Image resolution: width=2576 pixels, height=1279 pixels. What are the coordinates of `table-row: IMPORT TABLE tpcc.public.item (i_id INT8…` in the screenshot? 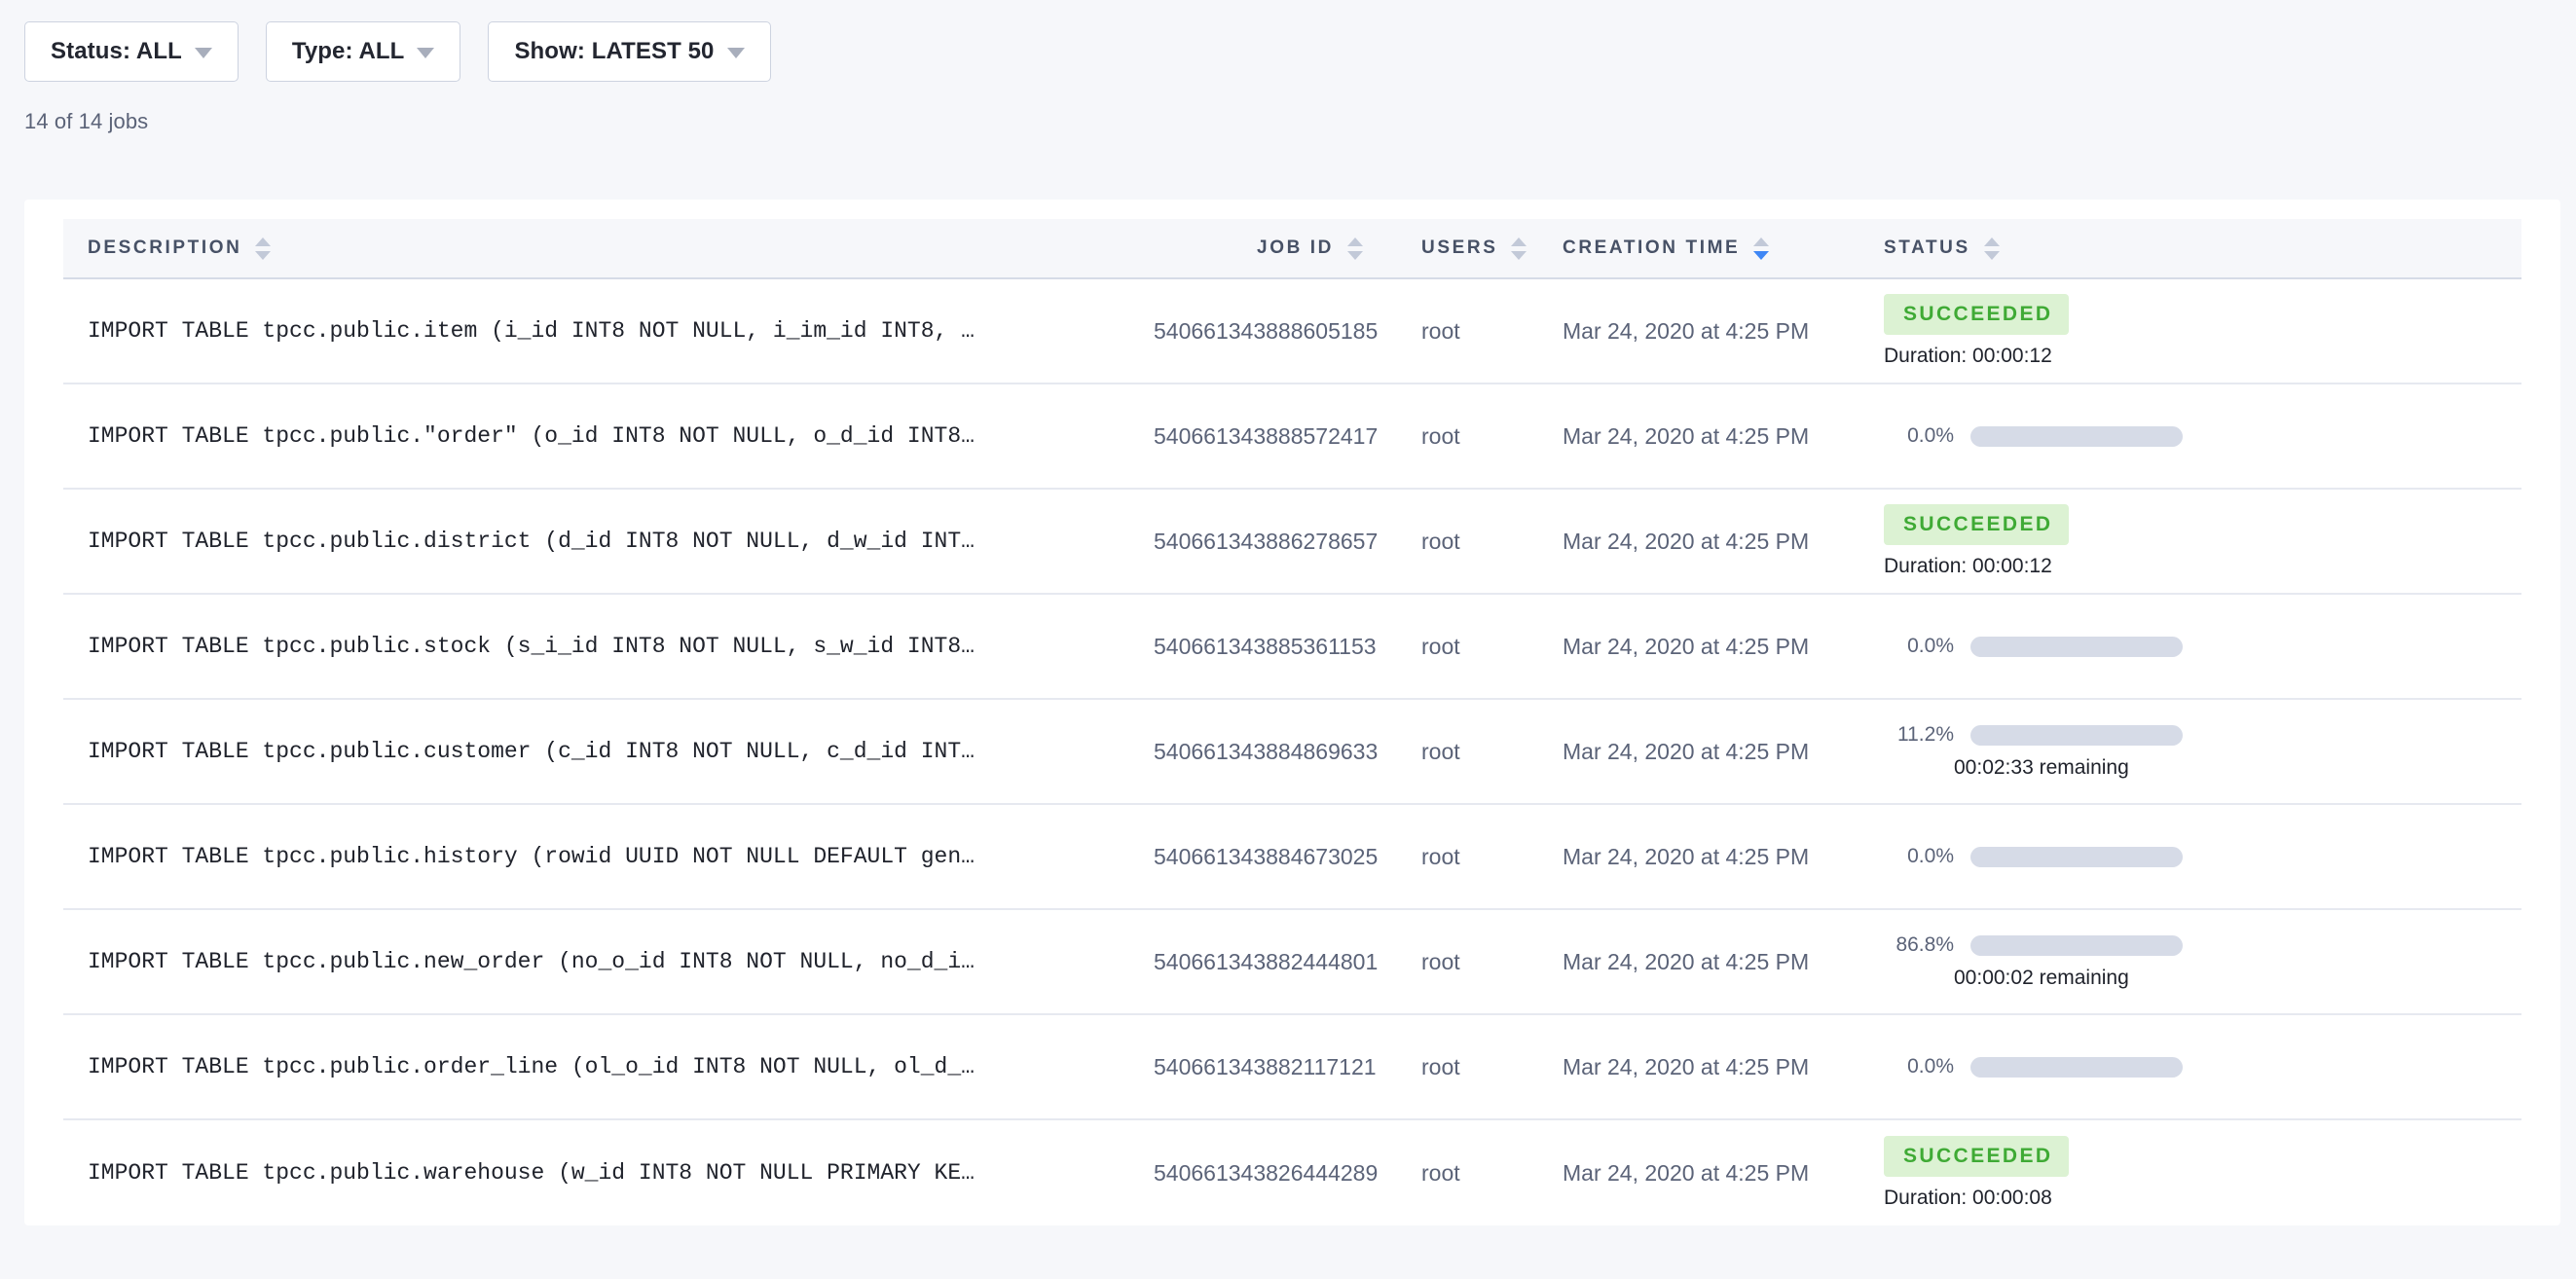 It's located at (1292, 331).